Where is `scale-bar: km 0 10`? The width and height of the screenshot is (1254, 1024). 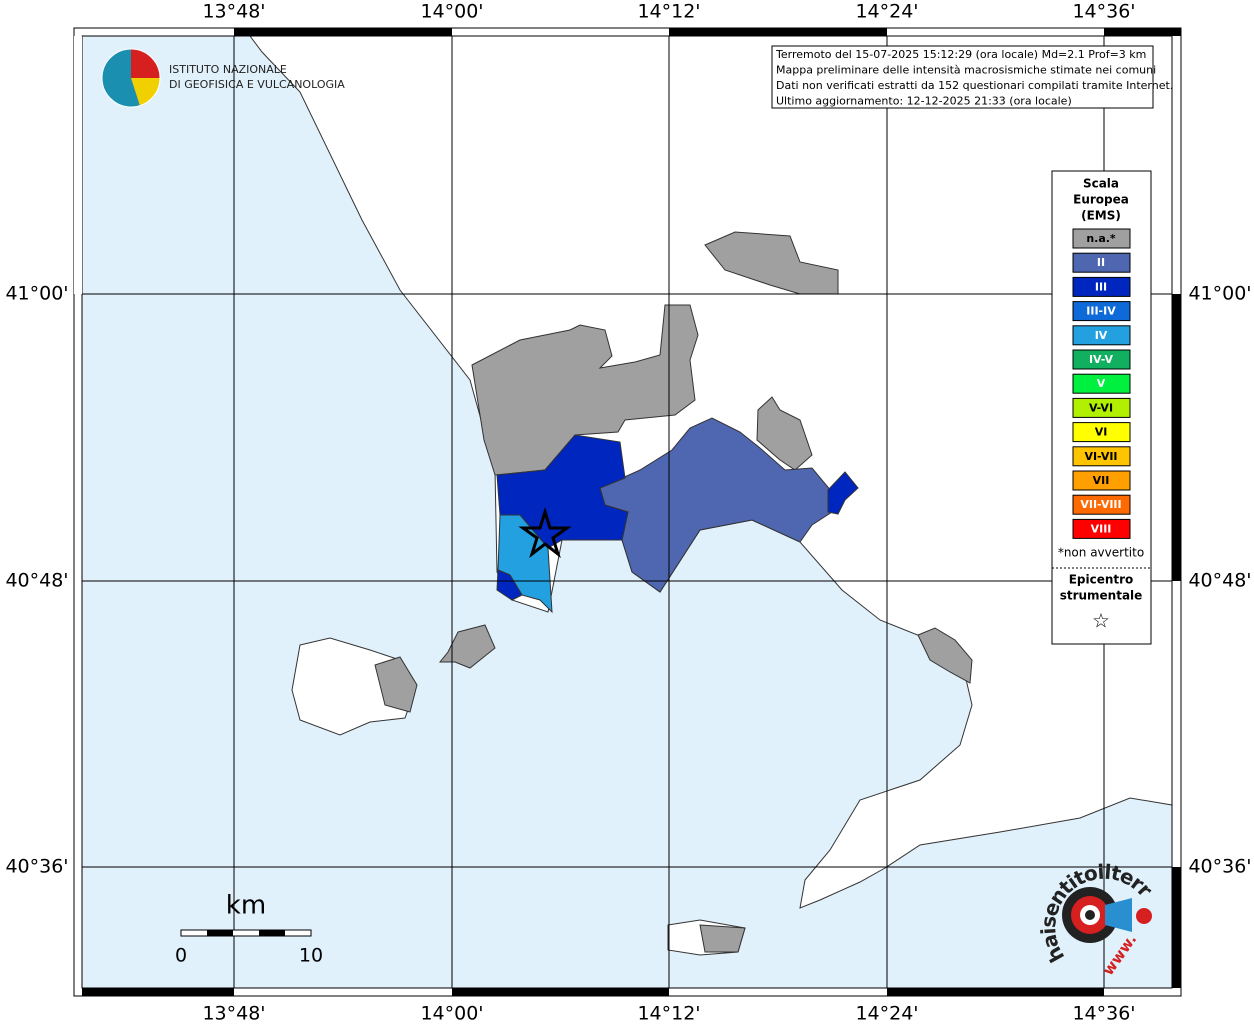 scale-bar: km 0 10 is located at coordinates (249, 929).